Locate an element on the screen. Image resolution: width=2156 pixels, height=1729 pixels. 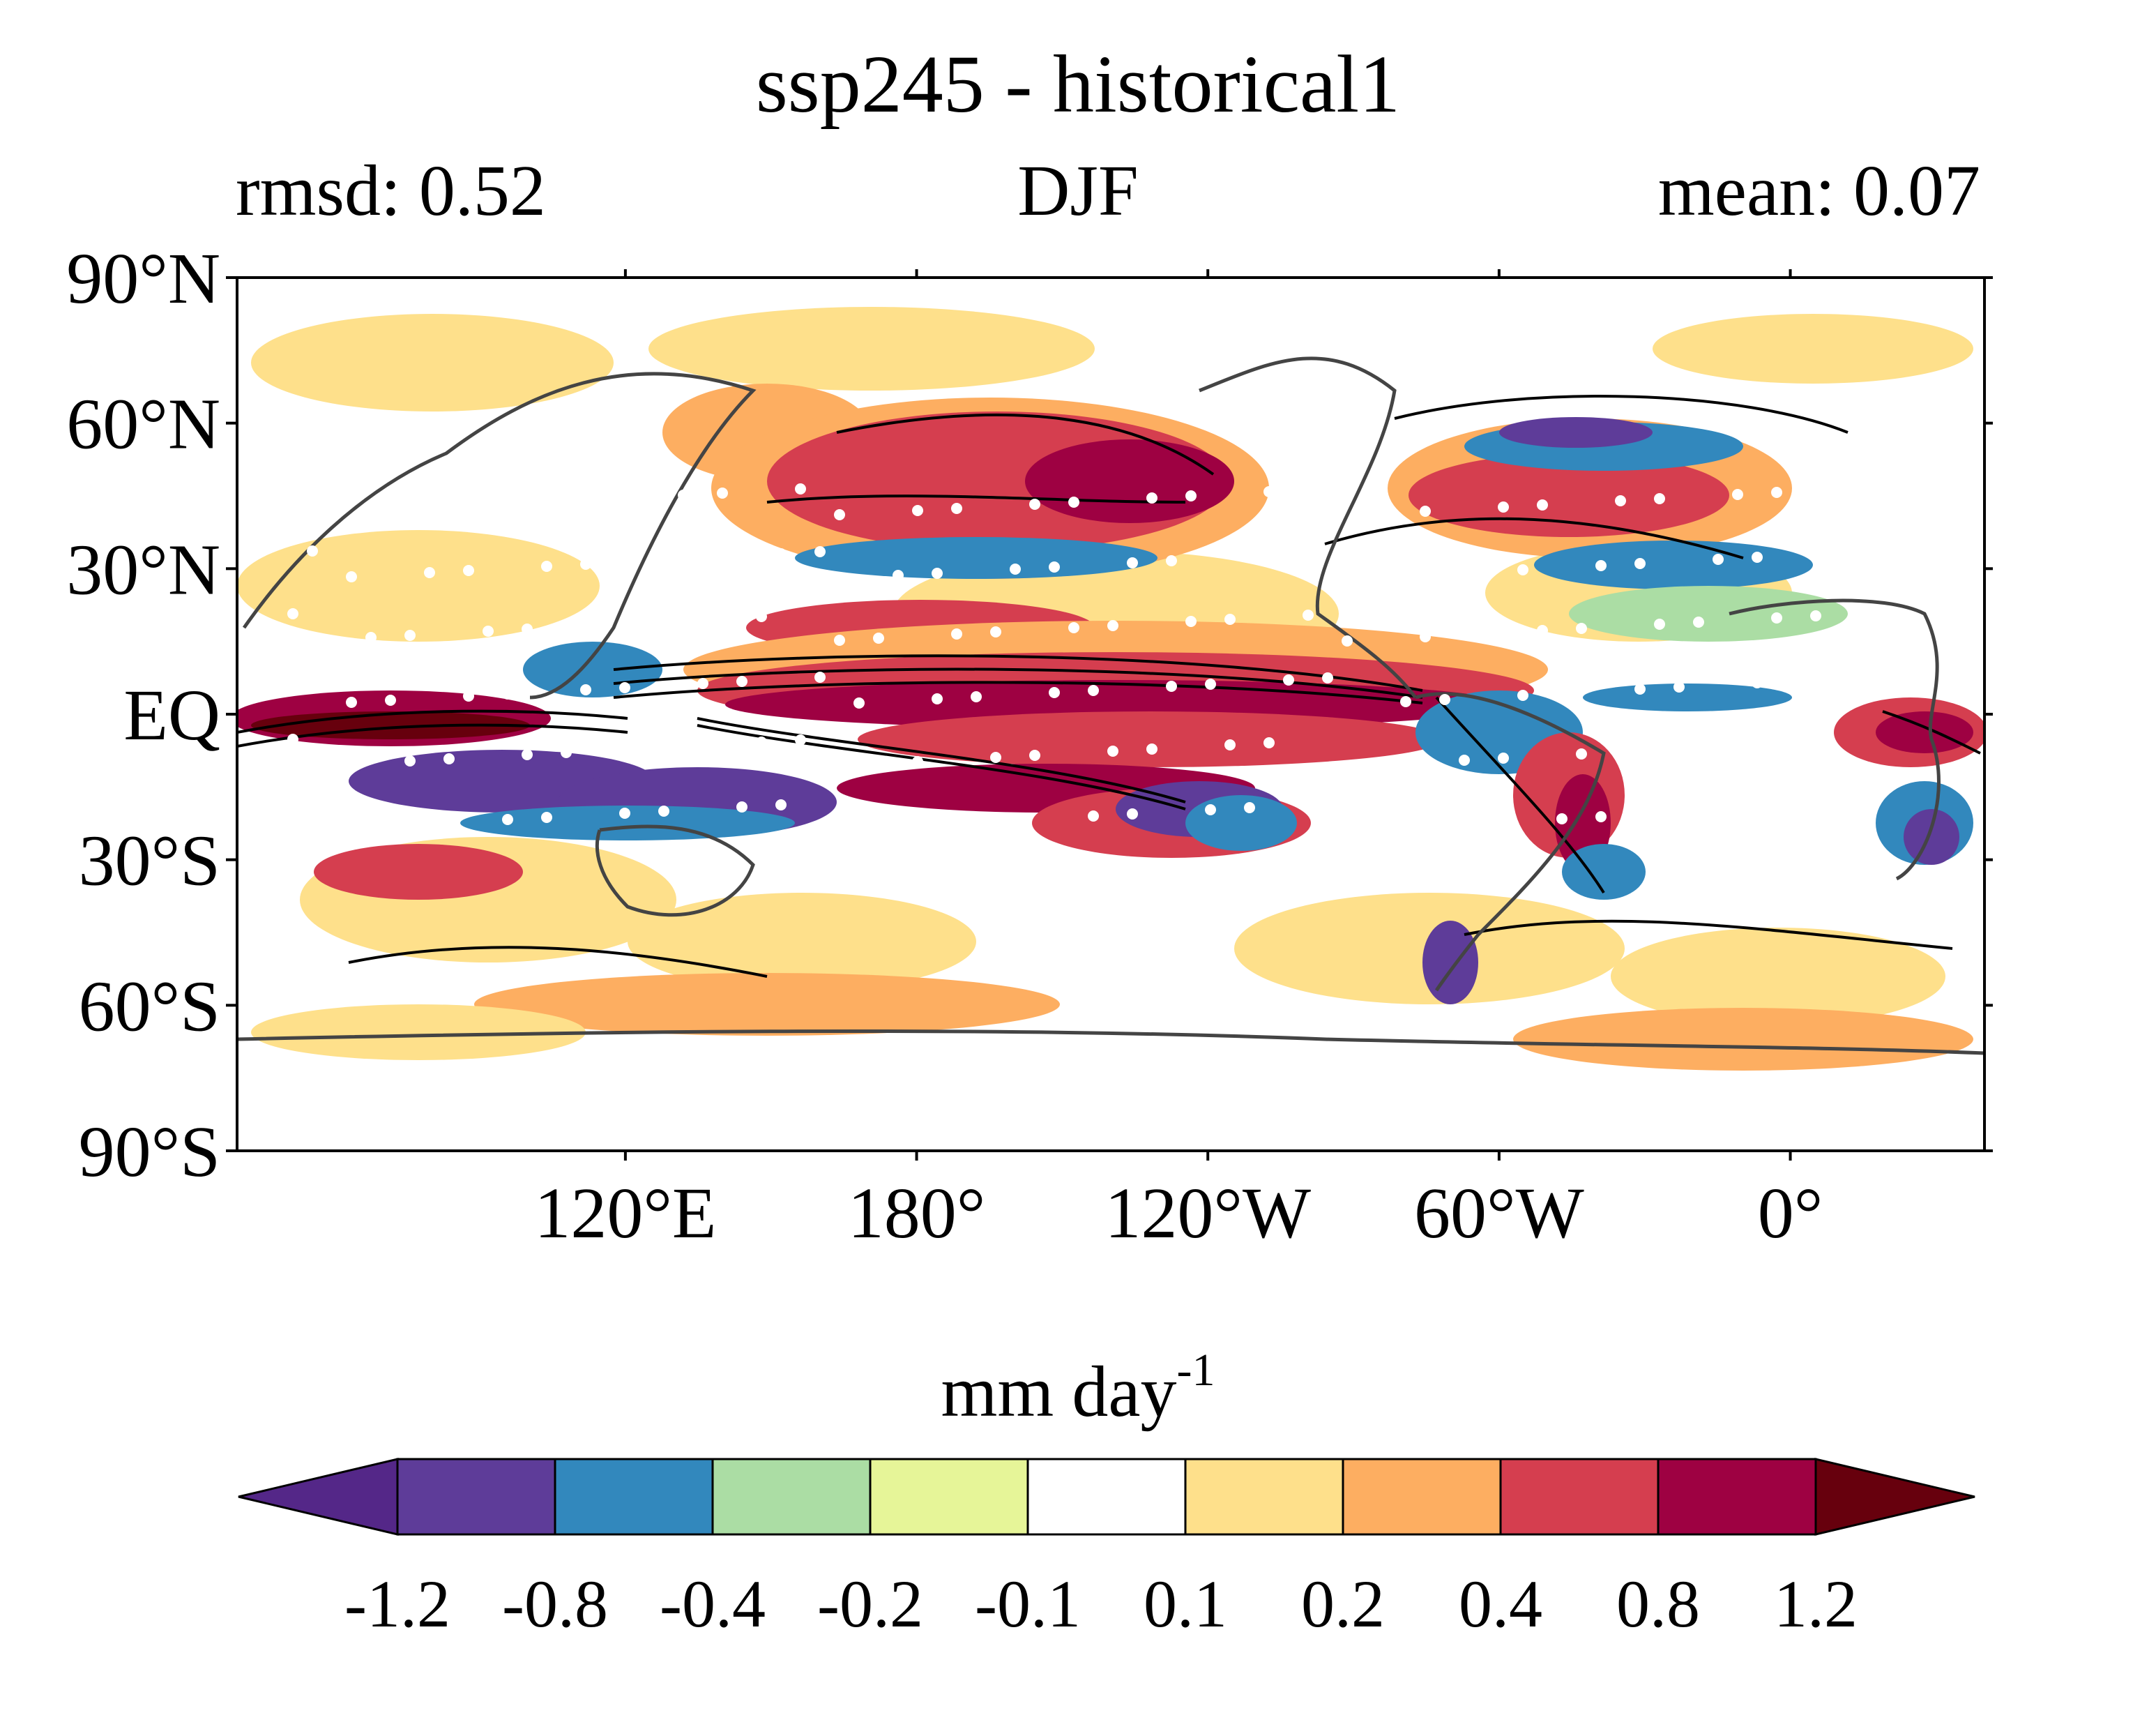
lon-tick-label: 120°E is located at coordinates (625, 1213).